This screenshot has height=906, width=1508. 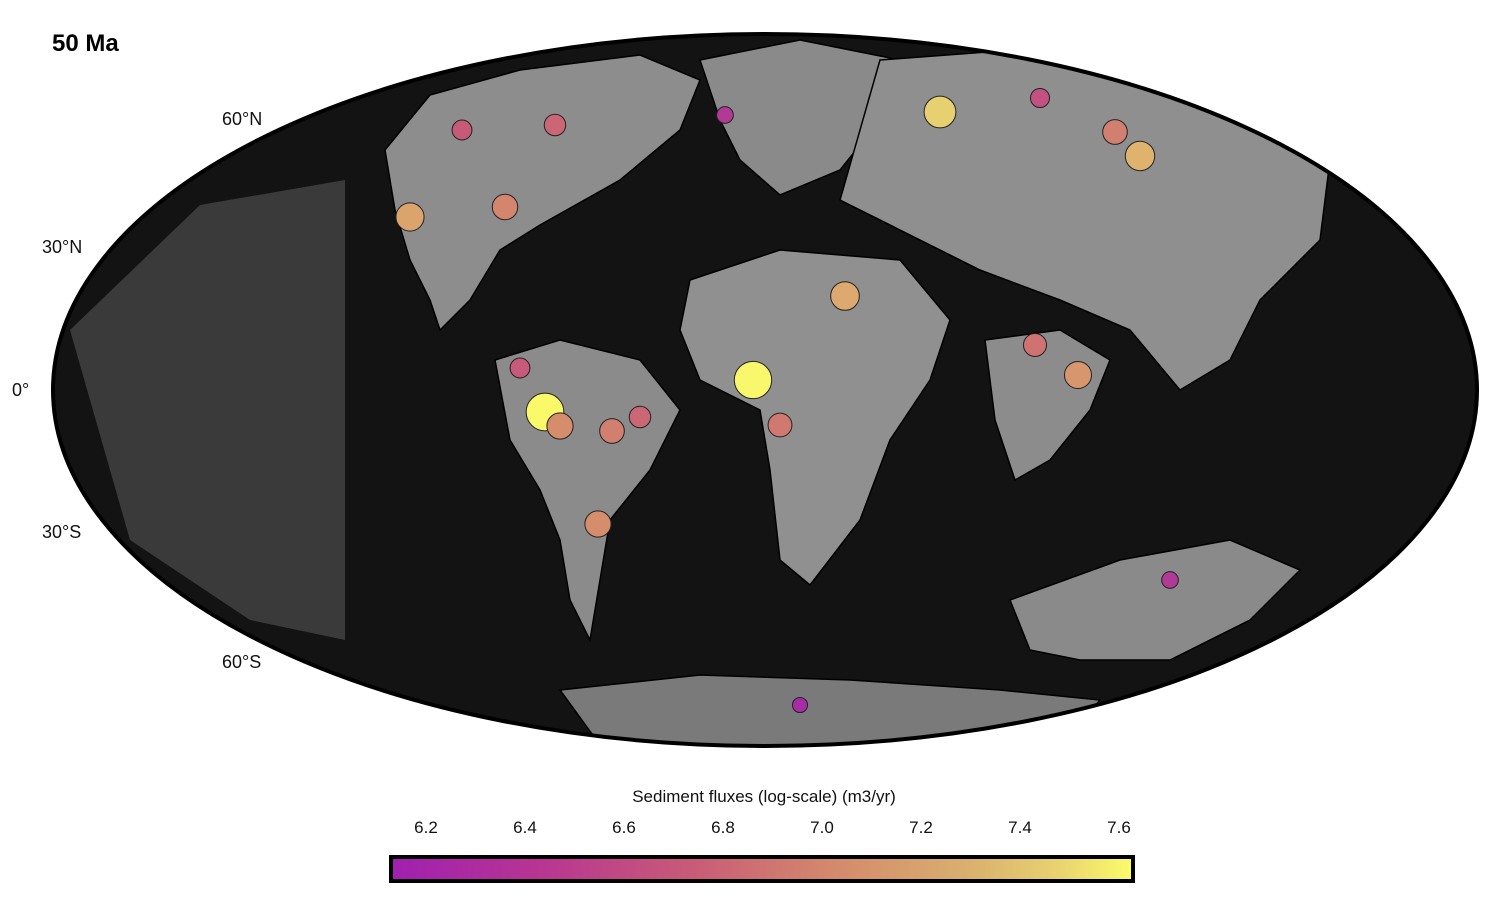 What do you see at coordinates (85, 43) in the screenshot?
I see `map-title: 50 Ma` at bounding box center [85, 43].